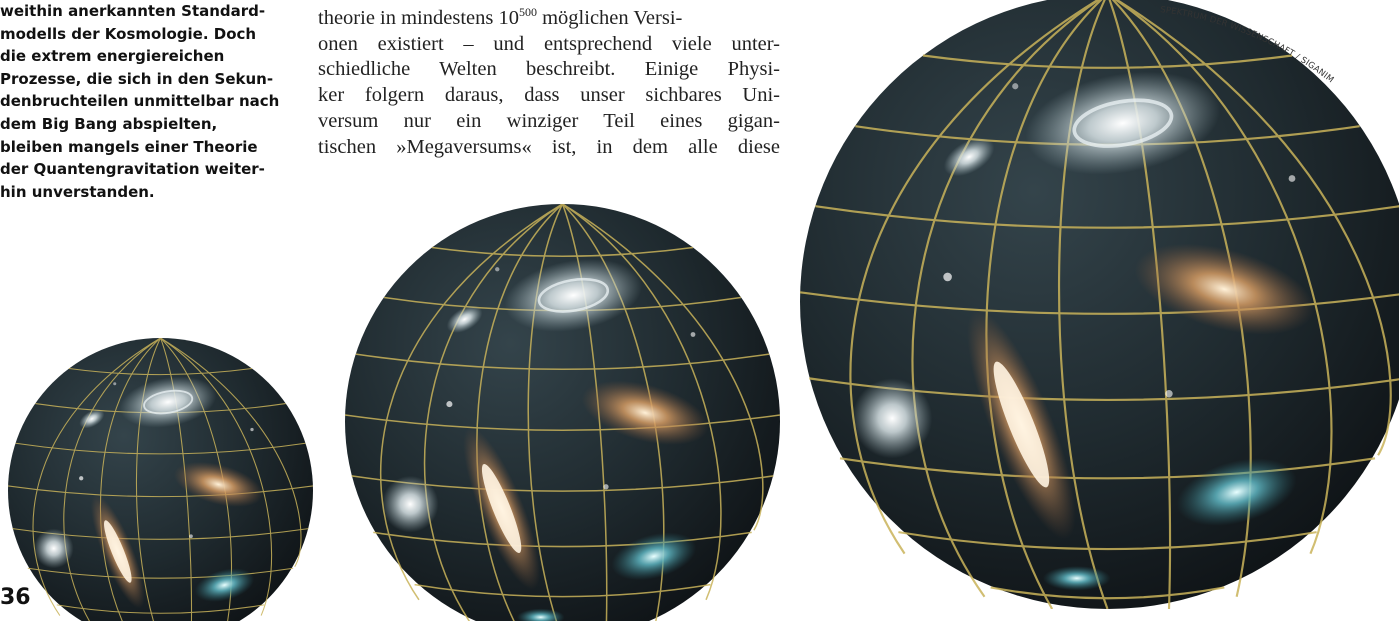 The image size is (1399, 621). Describe the element at coordinates (133, 11) in the screenshot. I see `sidebar-line: weithin anerkannten Standard-` at that location.